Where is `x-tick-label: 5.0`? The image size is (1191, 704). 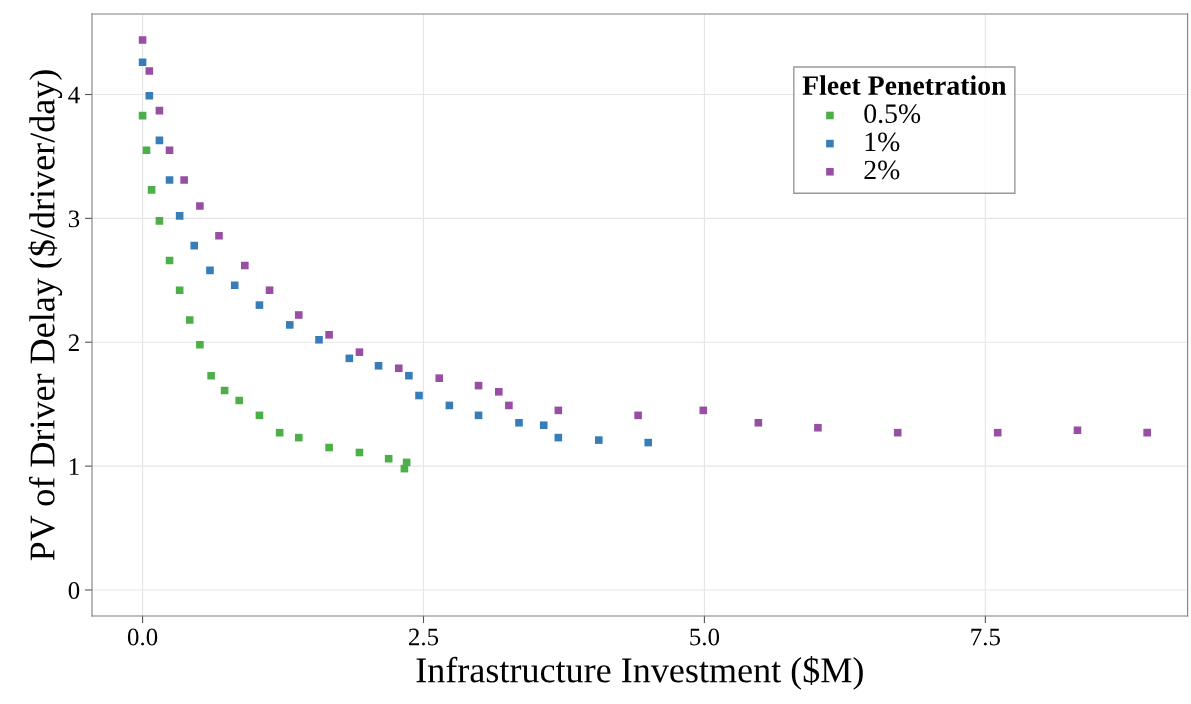
x-tick-label: 5.0 is located at coordinates (705, 637).